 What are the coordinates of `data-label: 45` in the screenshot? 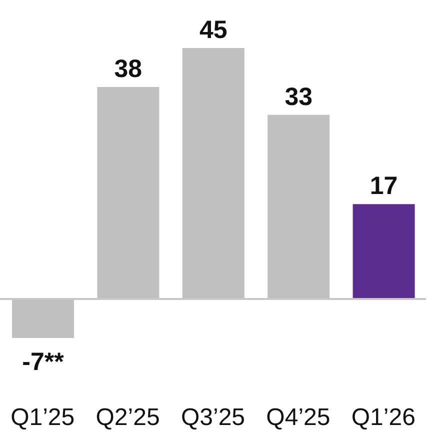 It's located at (213, 30).